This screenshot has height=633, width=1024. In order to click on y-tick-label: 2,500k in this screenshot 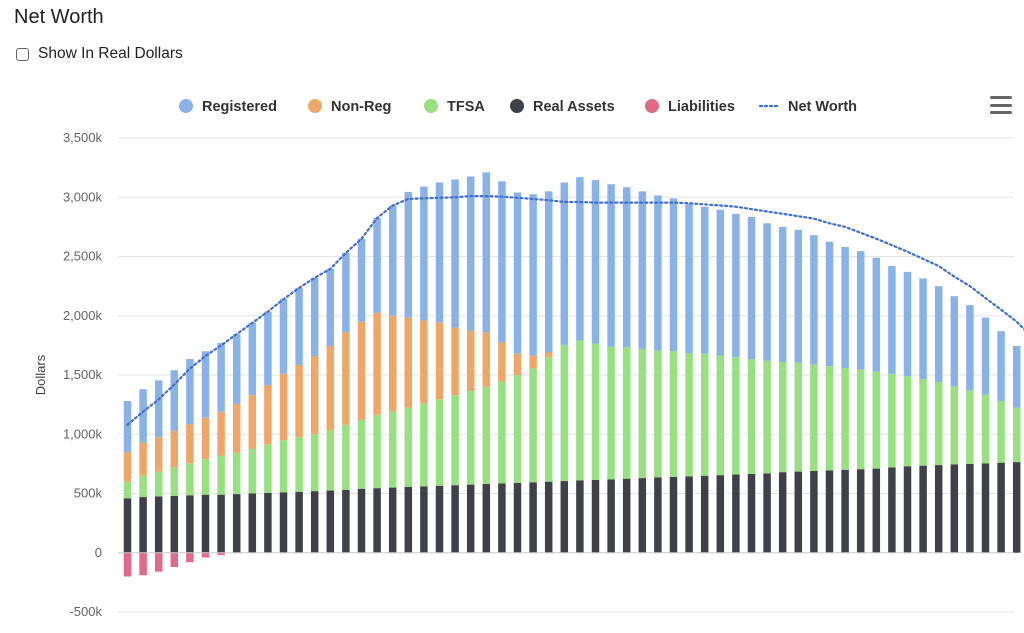, I will do `click(83, 256)`.